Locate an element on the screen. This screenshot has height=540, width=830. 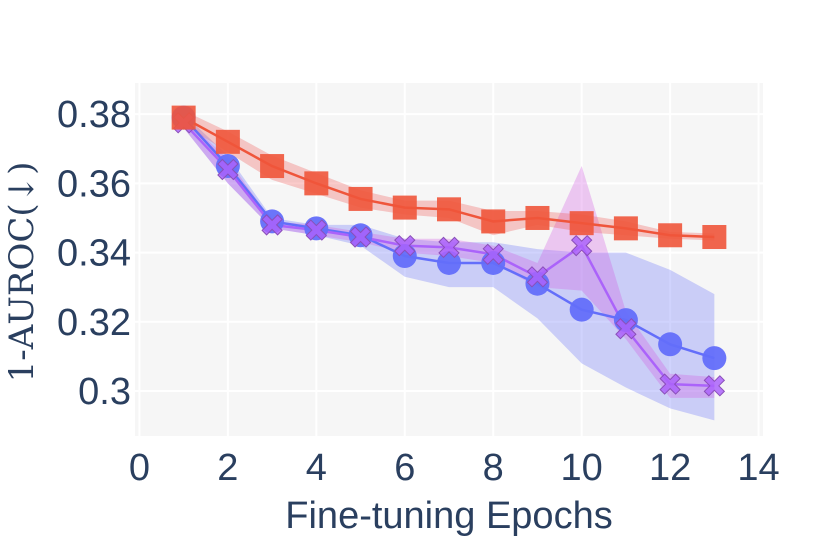
x-tick-label: 2 is located at coordinates (227, 468).